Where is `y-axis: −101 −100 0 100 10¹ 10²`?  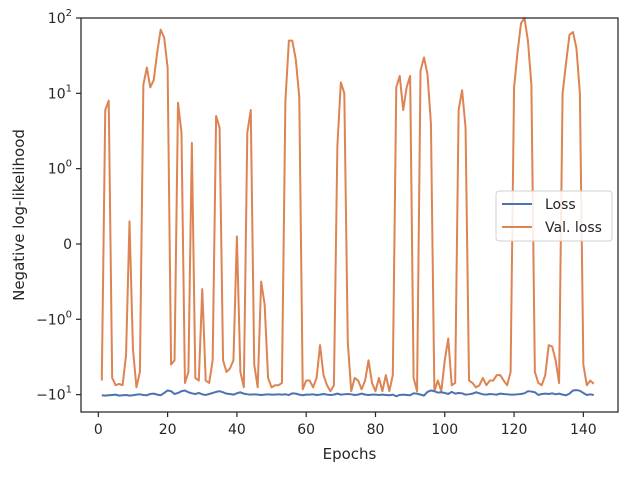 y-axis: −101 −100 0 100 10¹ 10² is located at coordinates (58, 206).